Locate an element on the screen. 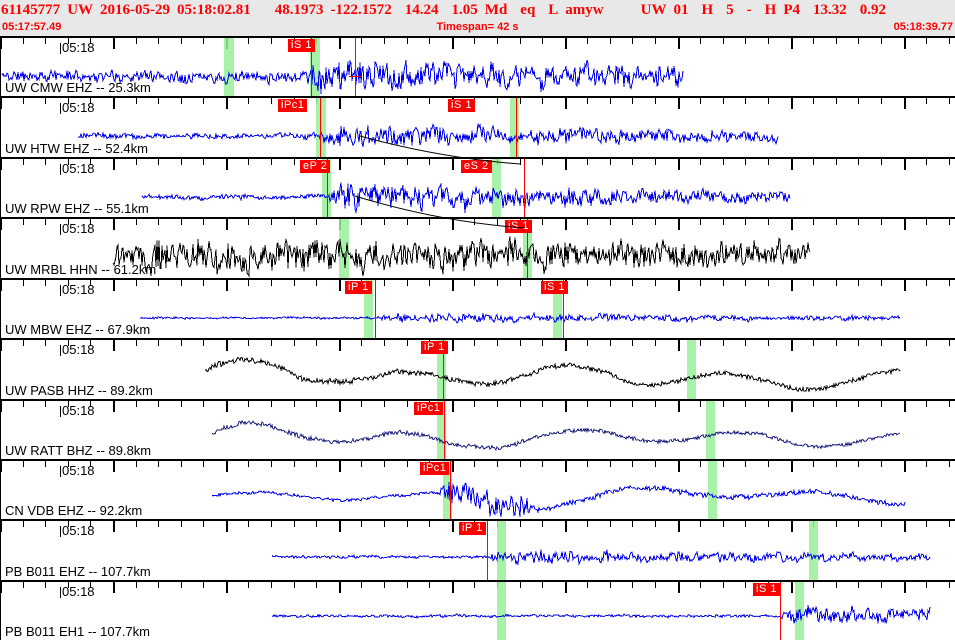  trace-panel-rpw-ehz: eP 2 eS 2 05:18 UW RPW EHZ -- 55.1km is located at coordinates (477, 187).